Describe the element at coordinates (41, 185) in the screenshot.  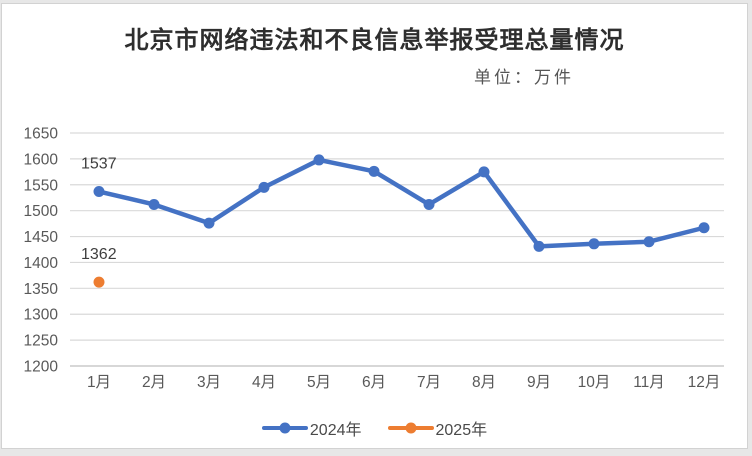
I see `y-axis-tick: 1550` at that location.